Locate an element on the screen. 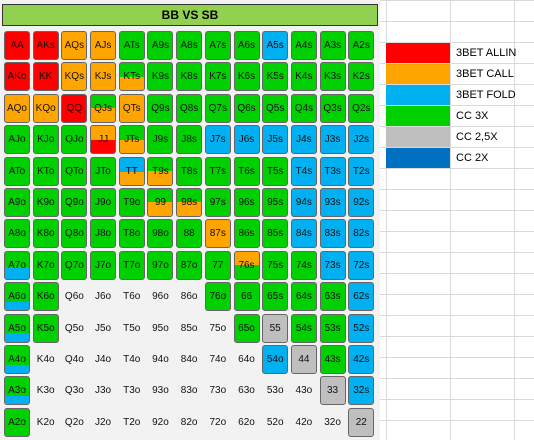 This screenshot has width=534, height=440. hand-cell: K5s is located at coordinates (275, 77).